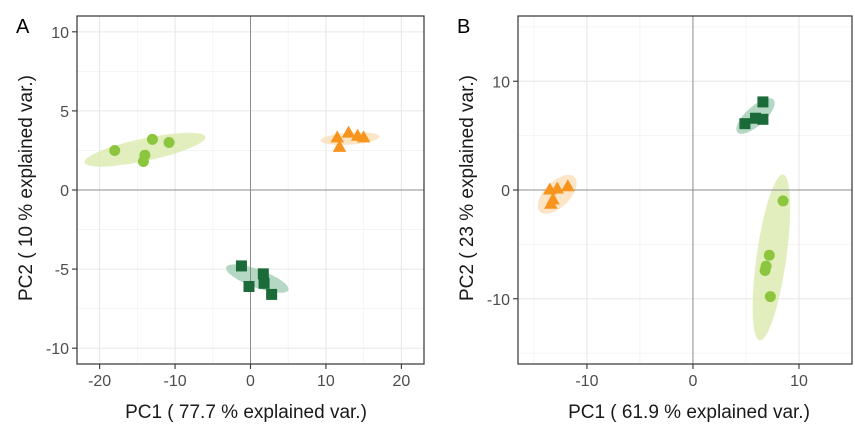 The width and height of the screenshot is (855, 425). I want to click on panel-a-ellipse-circle, so click(145, 149).